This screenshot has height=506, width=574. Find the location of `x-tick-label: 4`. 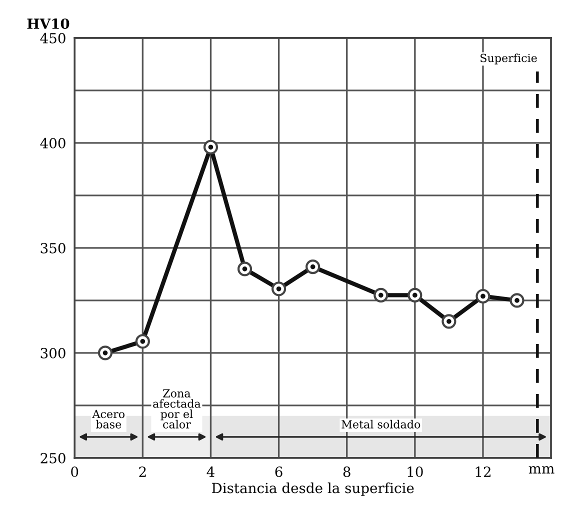

x-tick-label: 4 is located at coordinates (210, 471).